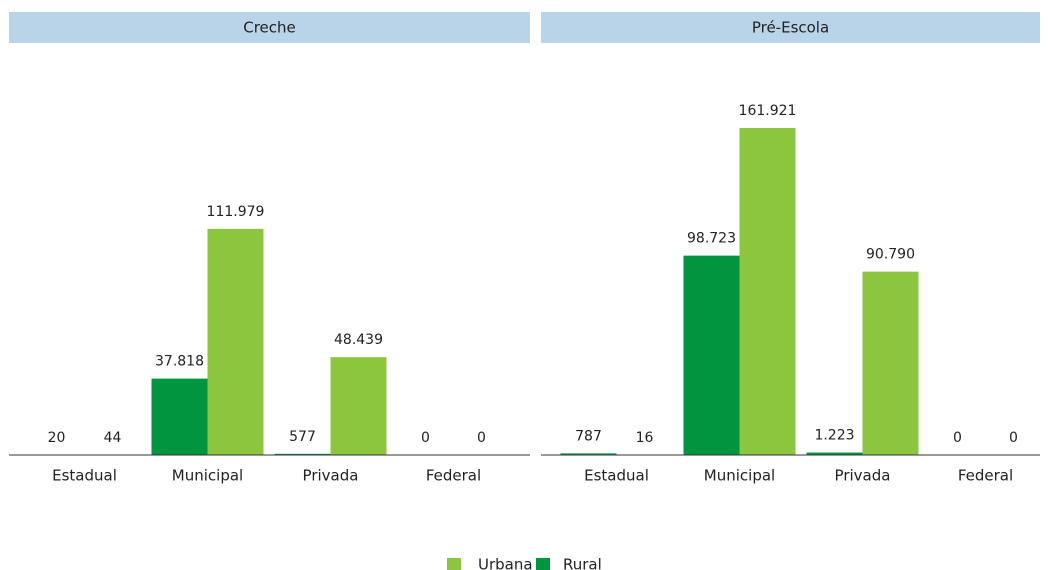  I want to click on value-label: 787, so click(588, 436).